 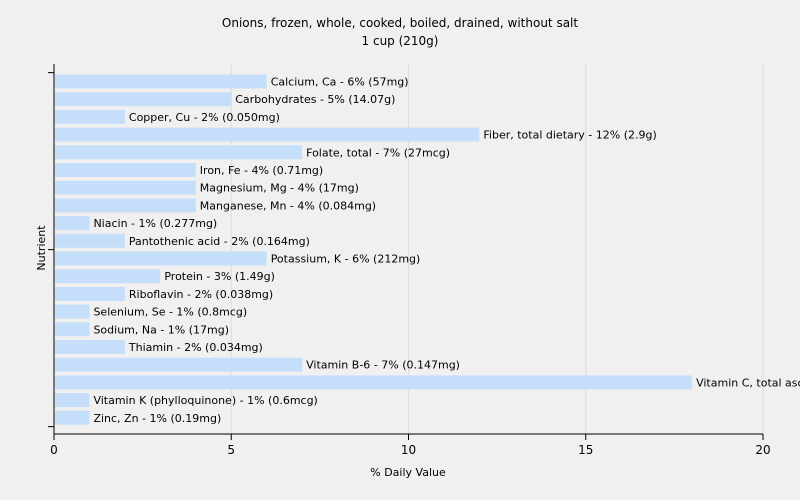 I want to click on bar-label: Copper, Cu - 2% (0.050mg), so click(x=204, y=117).